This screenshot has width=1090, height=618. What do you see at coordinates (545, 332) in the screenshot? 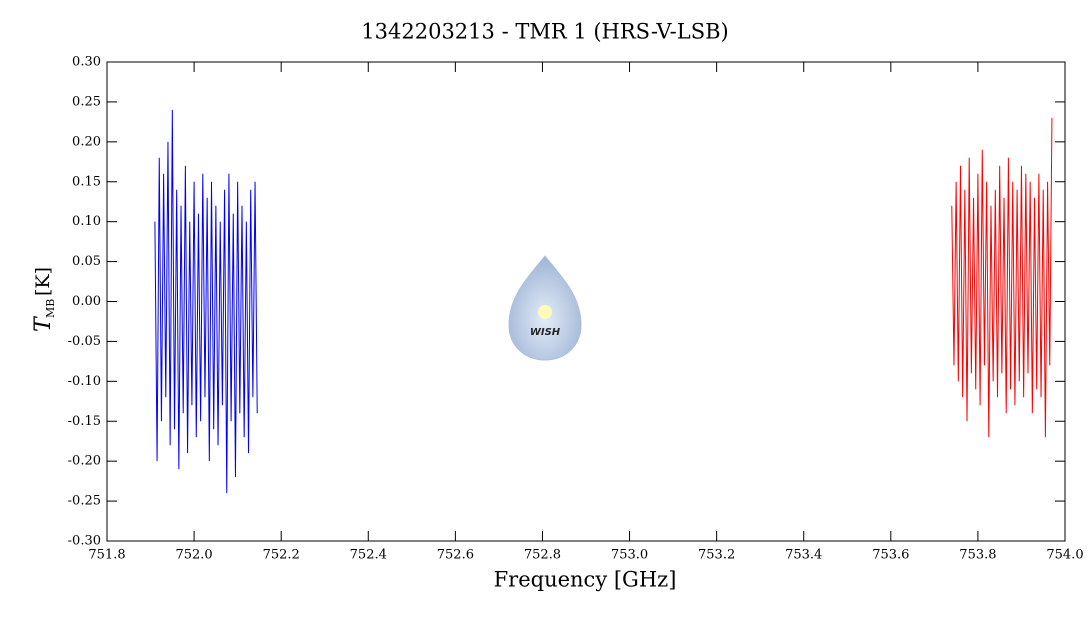
I see `watermark-text: WISH` at bounding box center [545, 332].